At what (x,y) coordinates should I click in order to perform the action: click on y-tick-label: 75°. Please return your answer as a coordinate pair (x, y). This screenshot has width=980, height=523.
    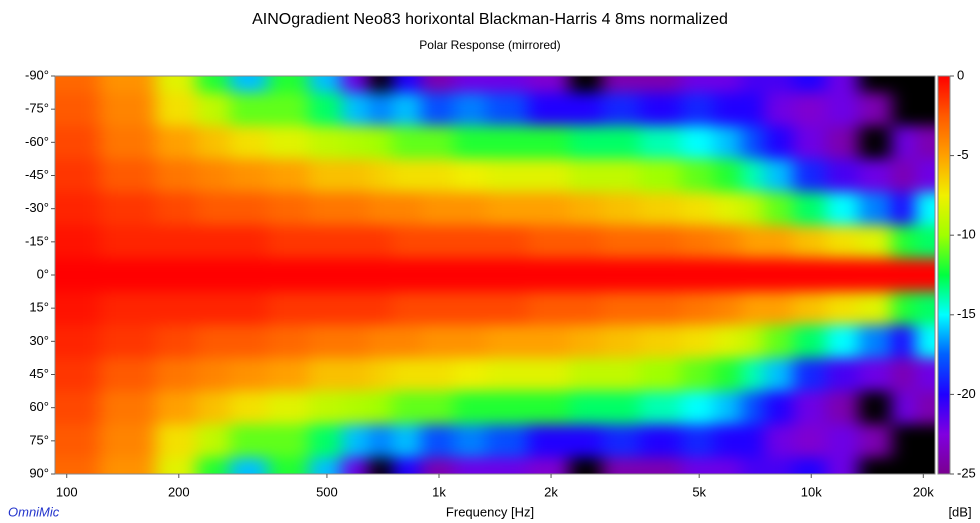
    Looking at the image, I should click on (39, 439).